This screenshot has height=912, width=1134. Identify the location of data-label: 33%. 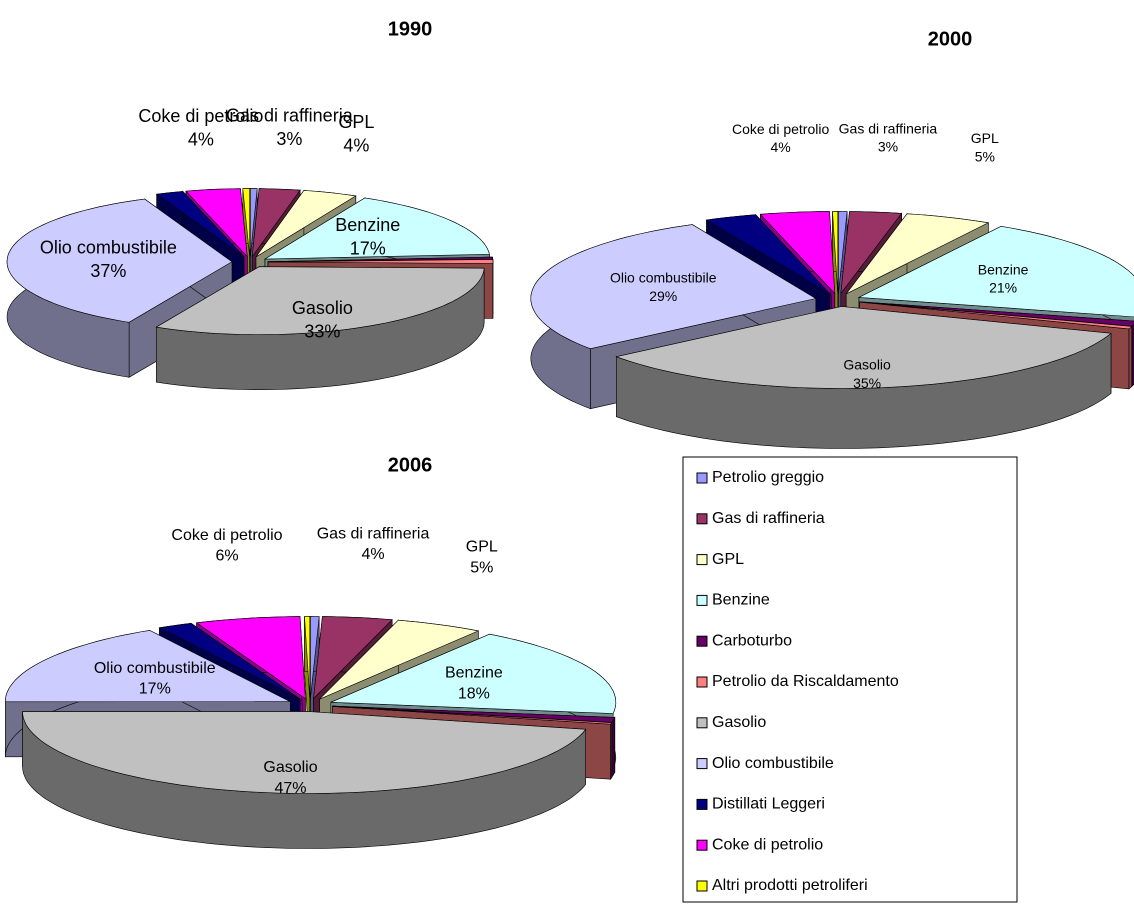
(322, 331).